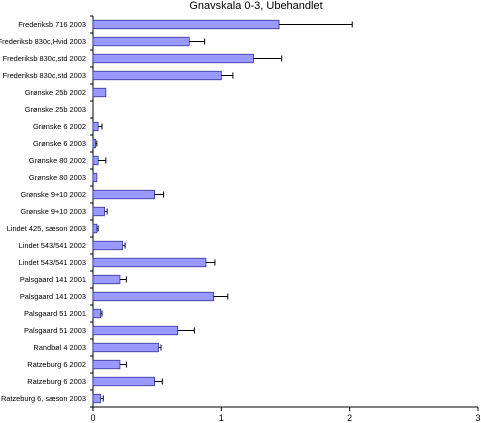 This screenshot has width=481, height=423. Describe the element at coordinates (55, 330) in the screenshot. I see `category-label: Palsgaard 51 2003` at that location.